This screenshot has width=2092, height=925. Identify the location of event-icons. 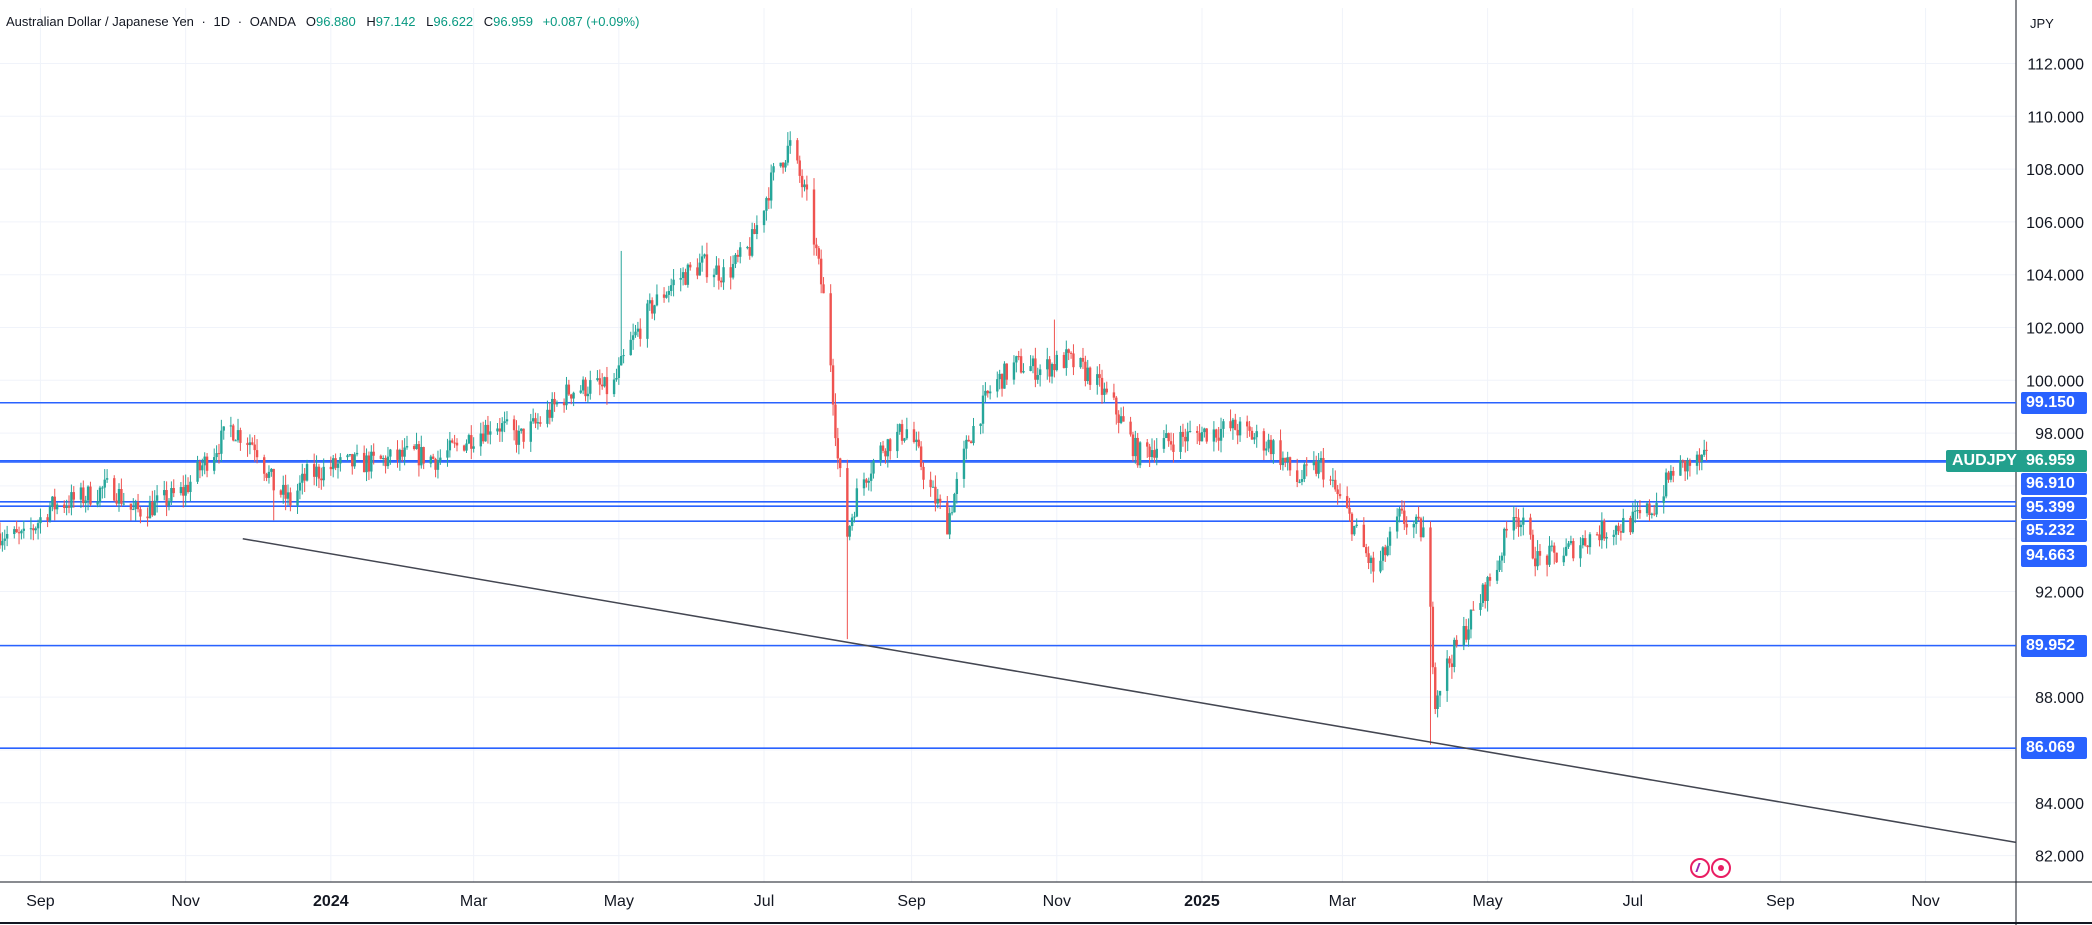
(1711, 868).